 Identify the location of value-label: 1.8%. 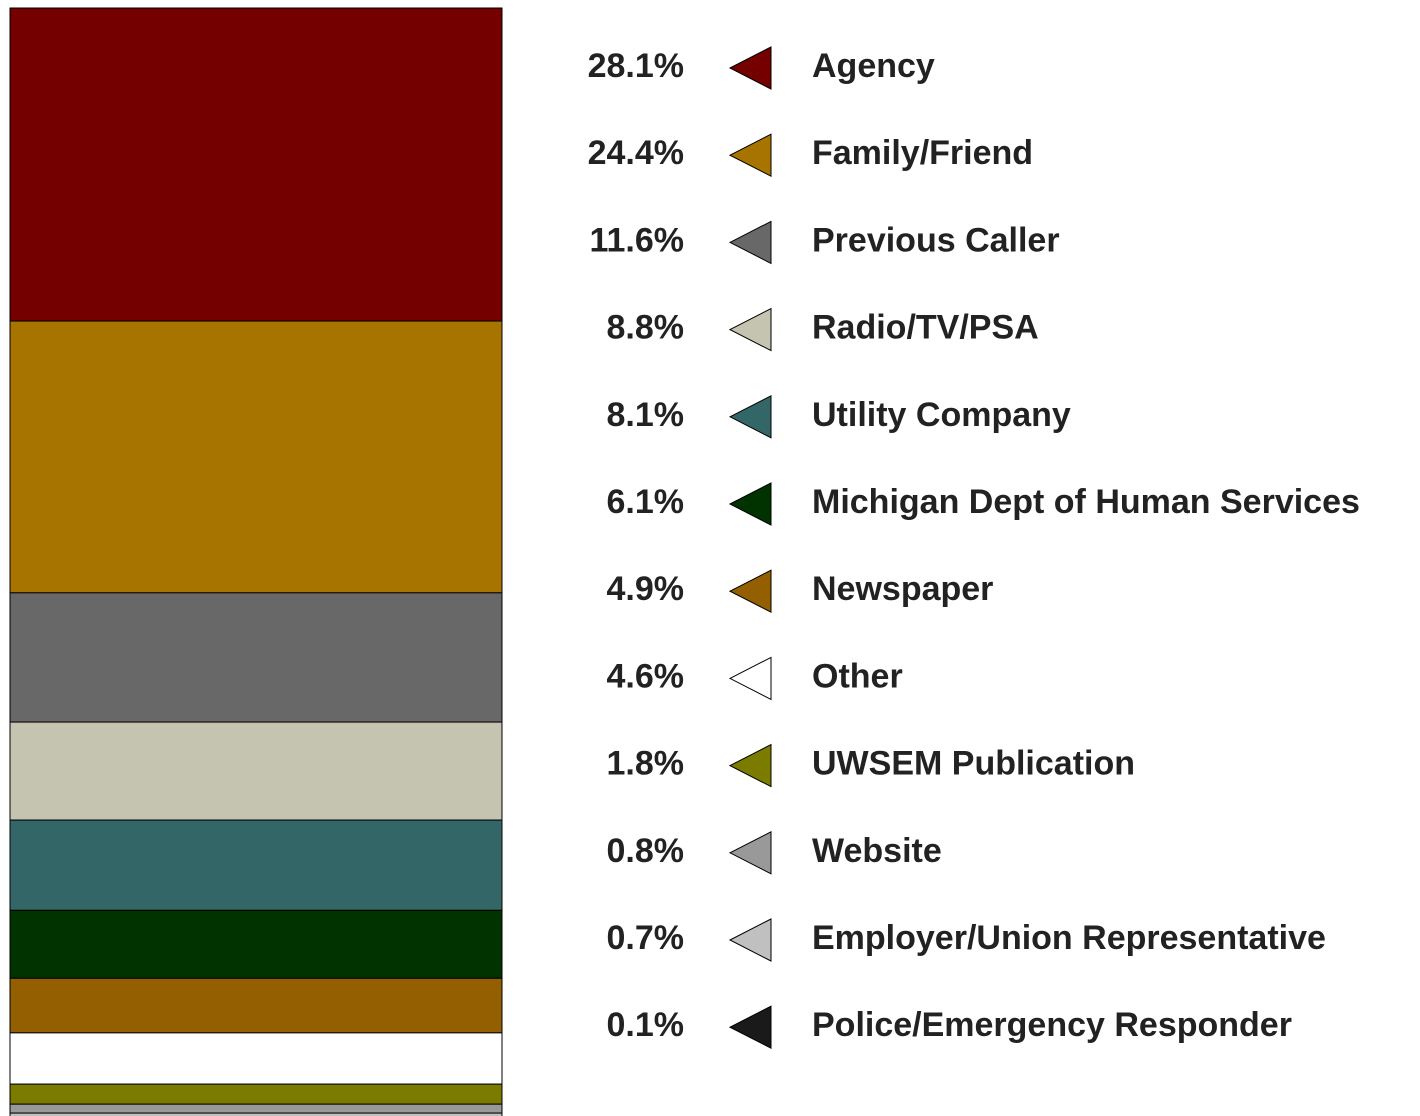
(646, 764).